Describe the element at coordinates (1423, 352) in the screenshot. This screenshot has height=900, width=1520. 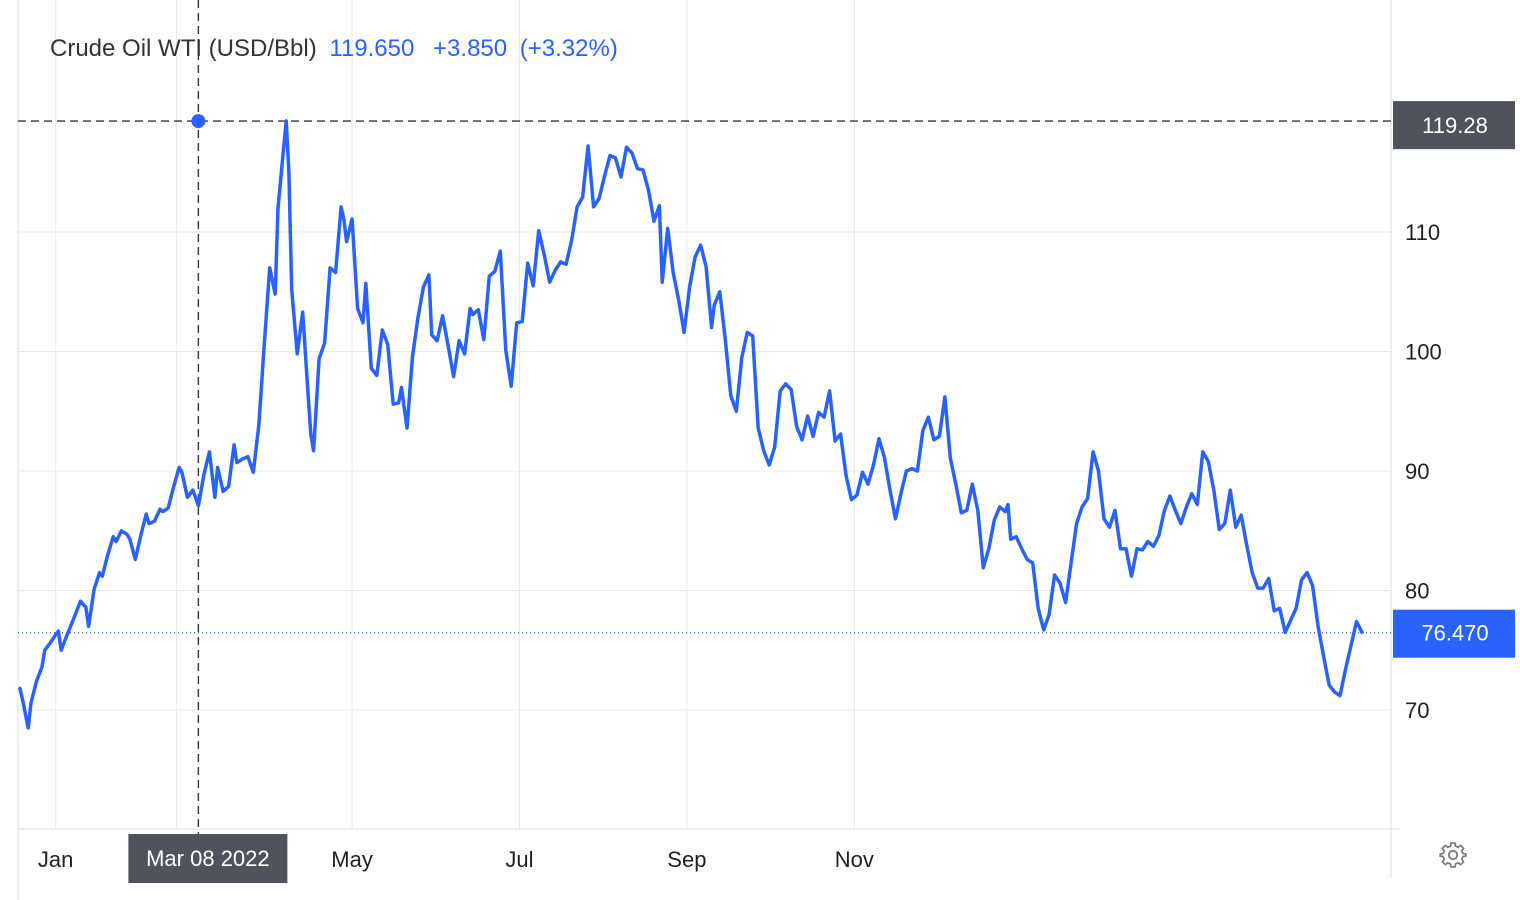
I see `y-tick-label: 100` at that location.